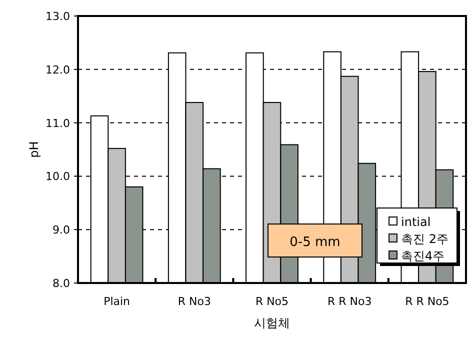 The height and width of the screenshot is (344, 473). I want to click on y-tick-label: 10.0, so click(58, 177).